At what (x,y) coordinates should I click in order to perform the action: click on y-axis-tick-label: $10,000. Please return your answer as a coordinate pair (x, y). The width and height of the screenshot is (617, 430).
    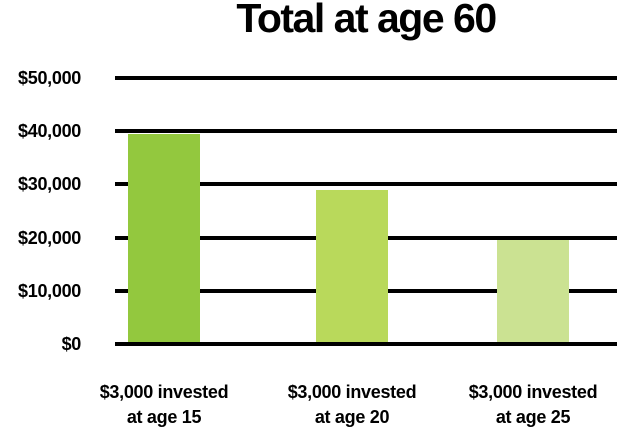
    Looking at the image, I should click on (49, 290).